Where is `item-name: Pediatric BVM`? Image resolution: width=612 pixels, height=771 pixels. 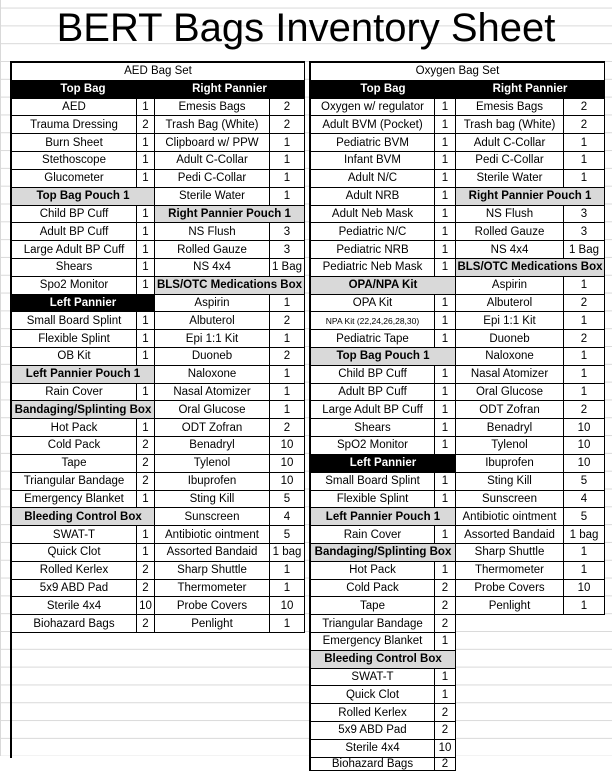
item-name: Pediatric BVM is located at coordinates (373, 143).